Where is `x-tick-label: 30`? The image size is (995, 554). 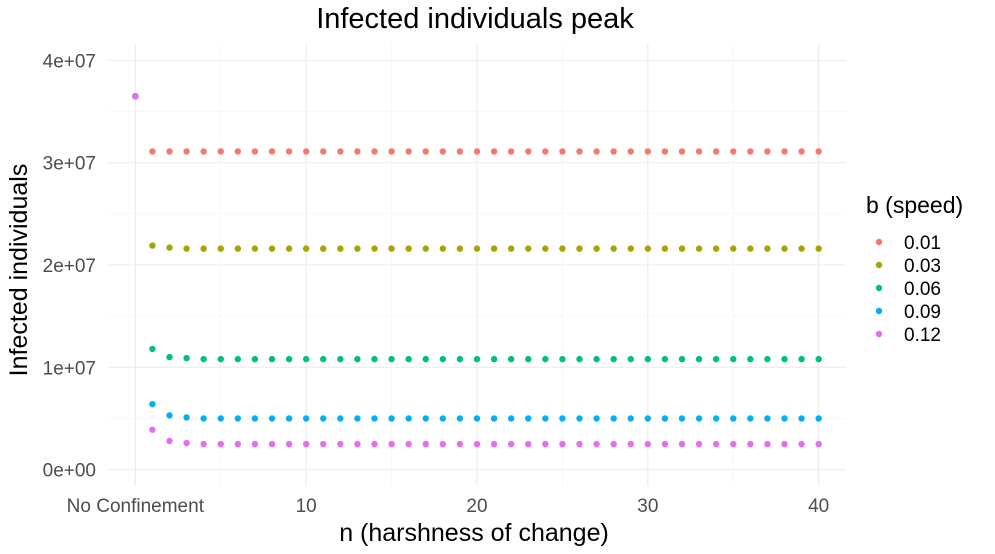
x-tick-label: 30 is located at coordinates (647, 506).